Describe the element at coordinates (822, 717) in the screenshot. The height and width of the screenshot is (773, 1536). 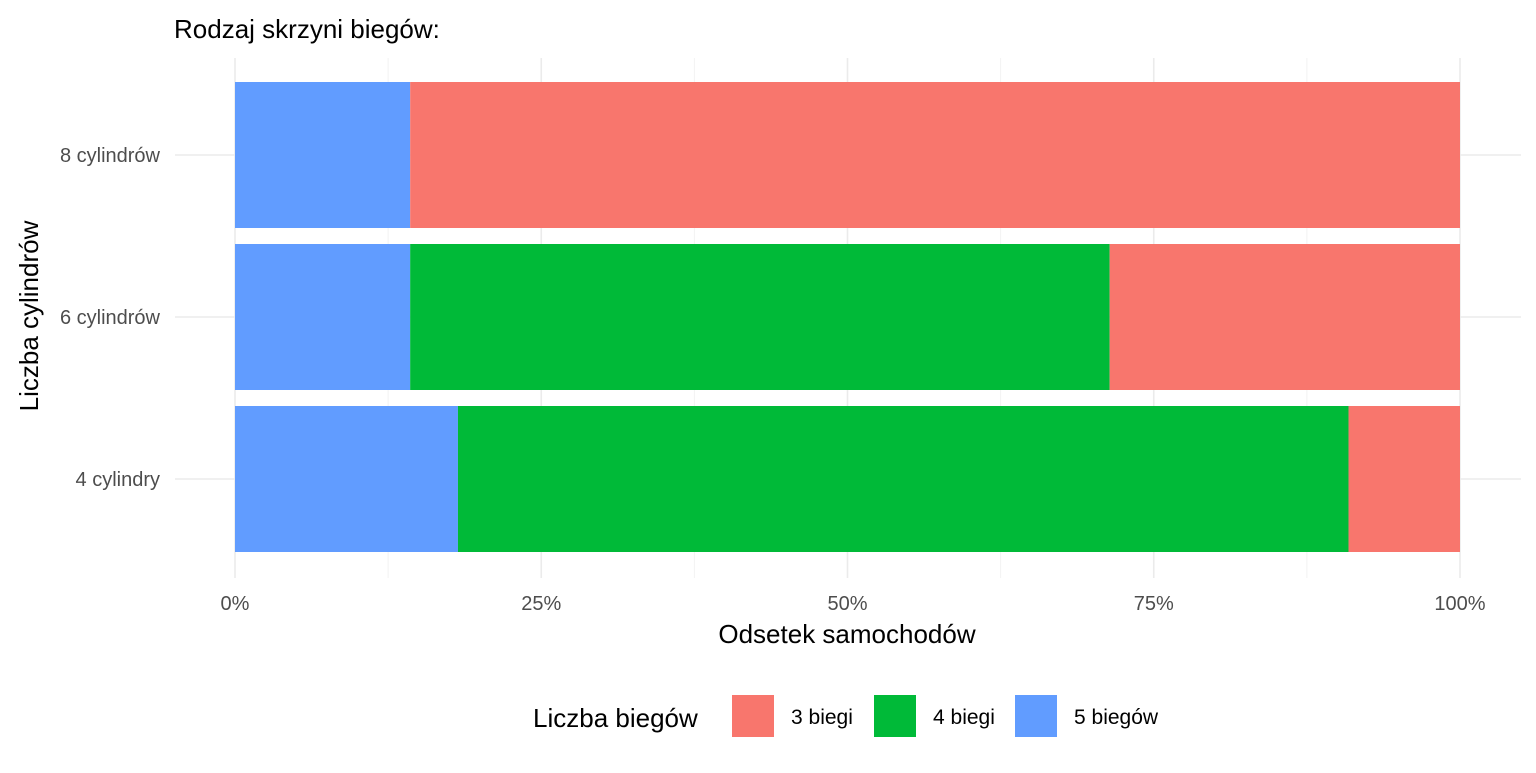
I see `legend-label: 3 biegi` at that location.